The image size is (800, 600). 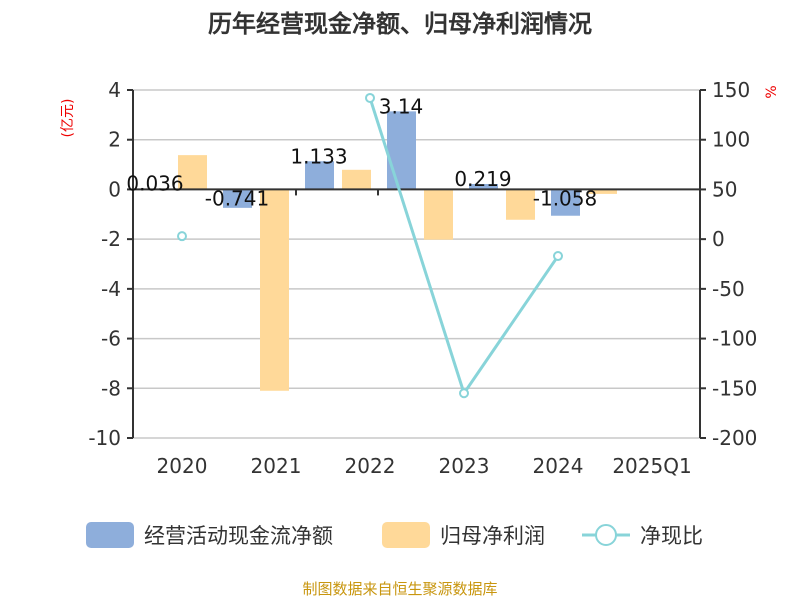 What do you see at coordinates (731, 90) in the screenshot?
I see `right-tick-label: 150` at bounding box center [731, 90].